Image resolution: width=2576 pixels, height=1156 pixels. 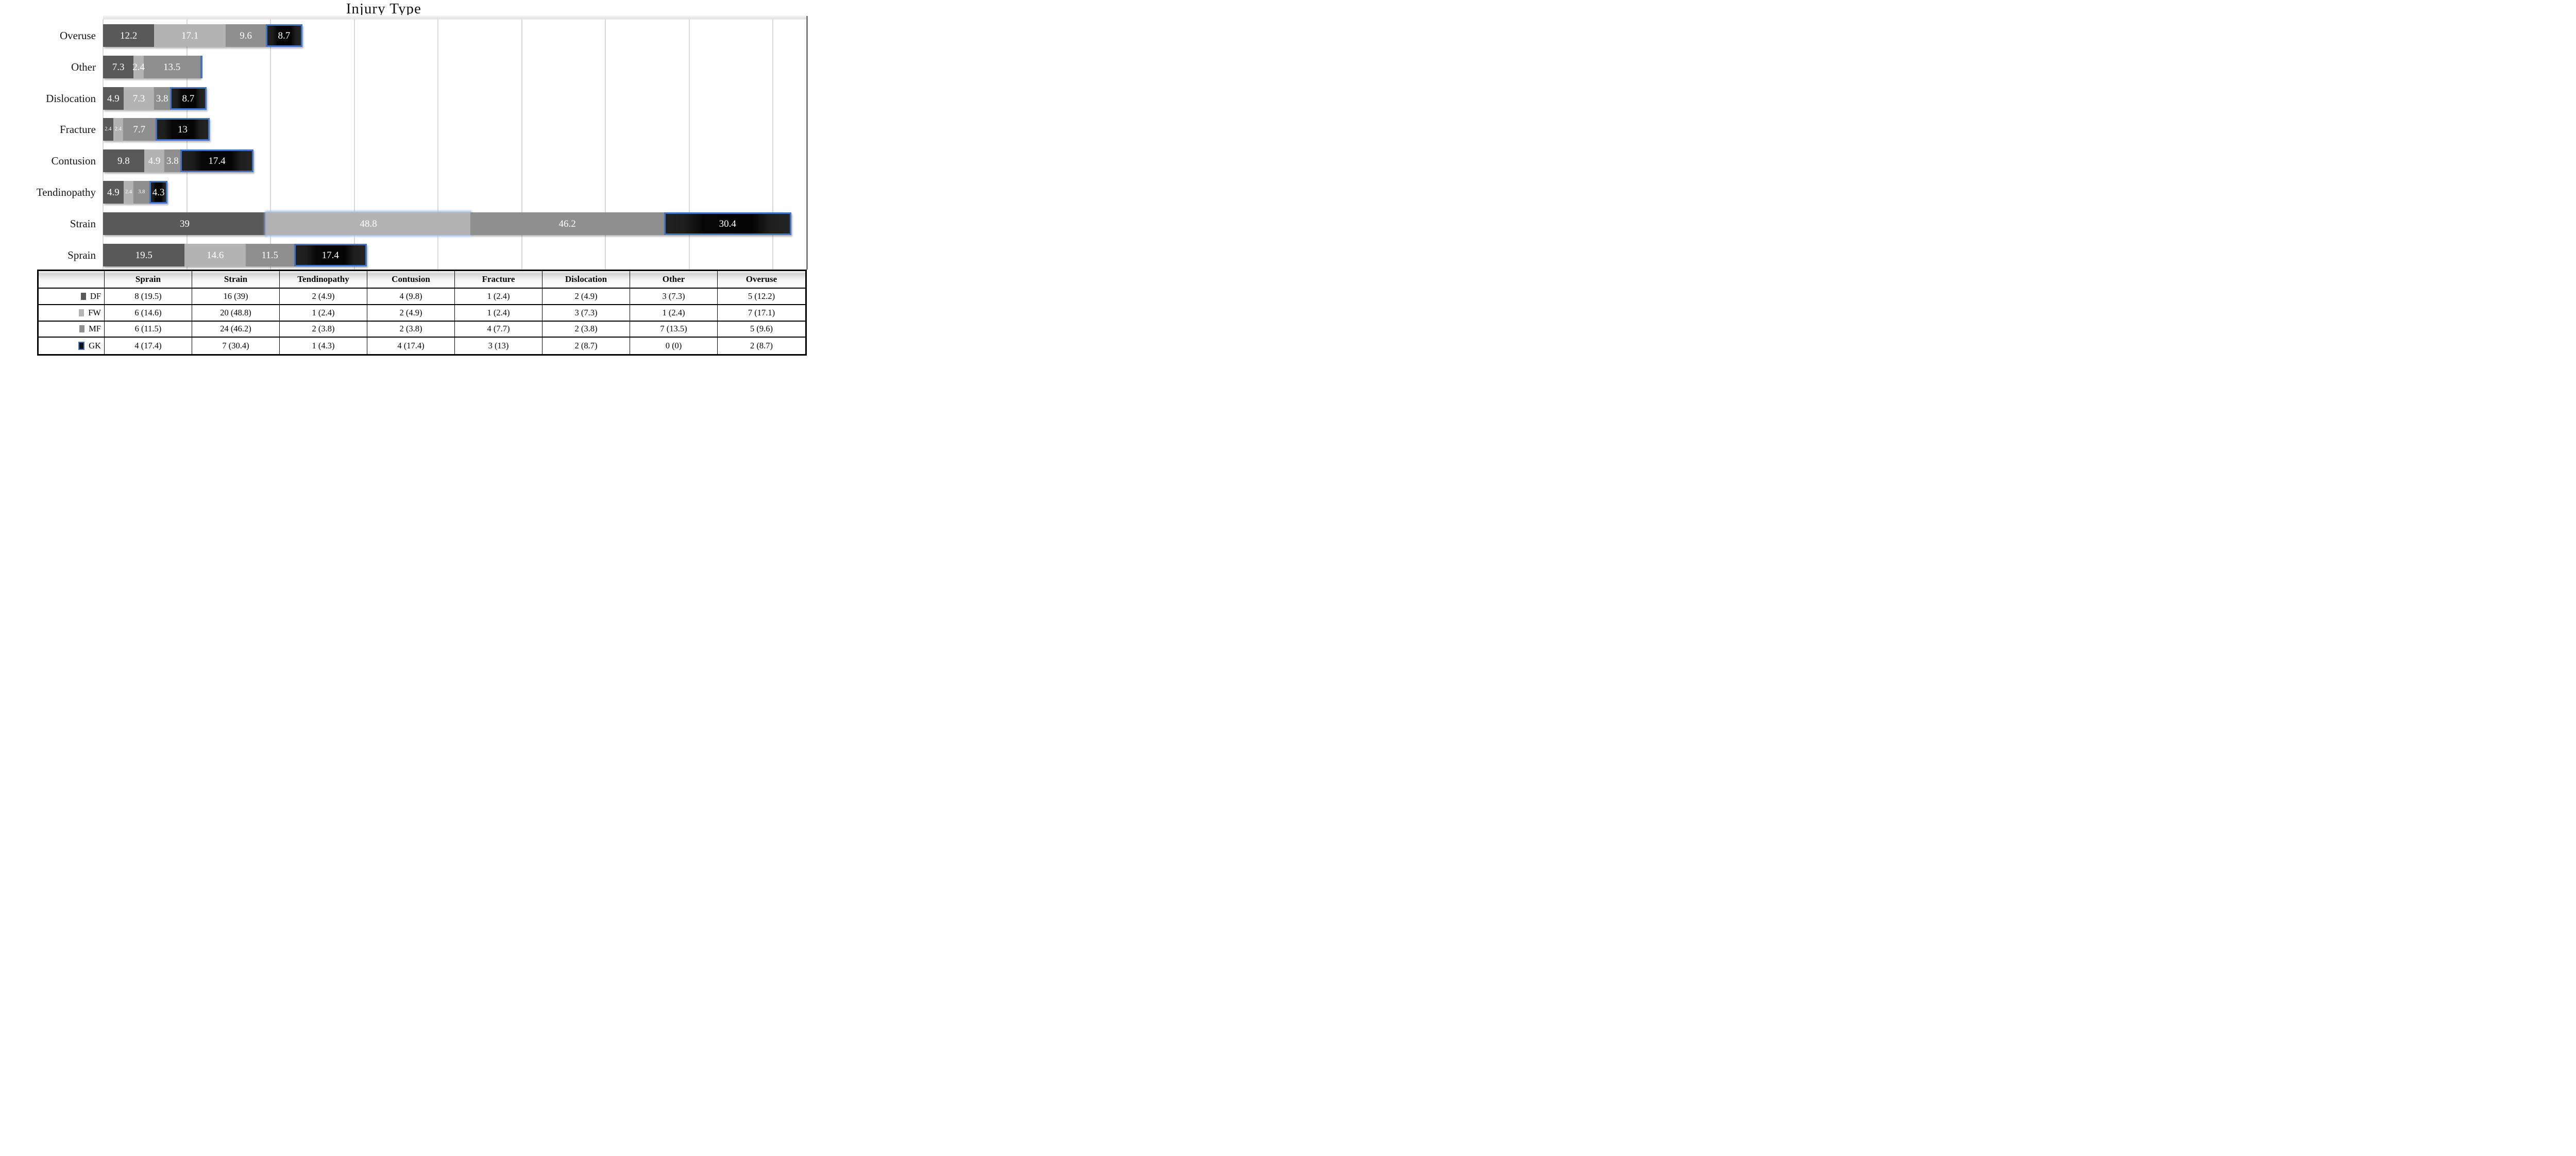 What do you see at coordinates (78, 35) in the screenshot?
I see `y-axis-label: Overuse` at bounding box center [78, 35].